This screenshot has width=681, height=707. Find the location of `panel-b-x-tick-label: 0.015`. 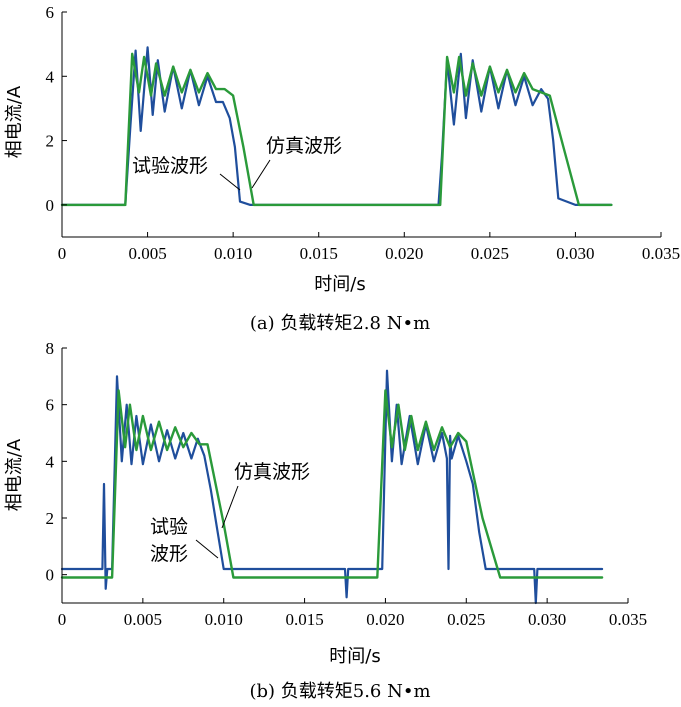

panel-b-x-tick-label: 0.015 is located at coordinates (304, 619).